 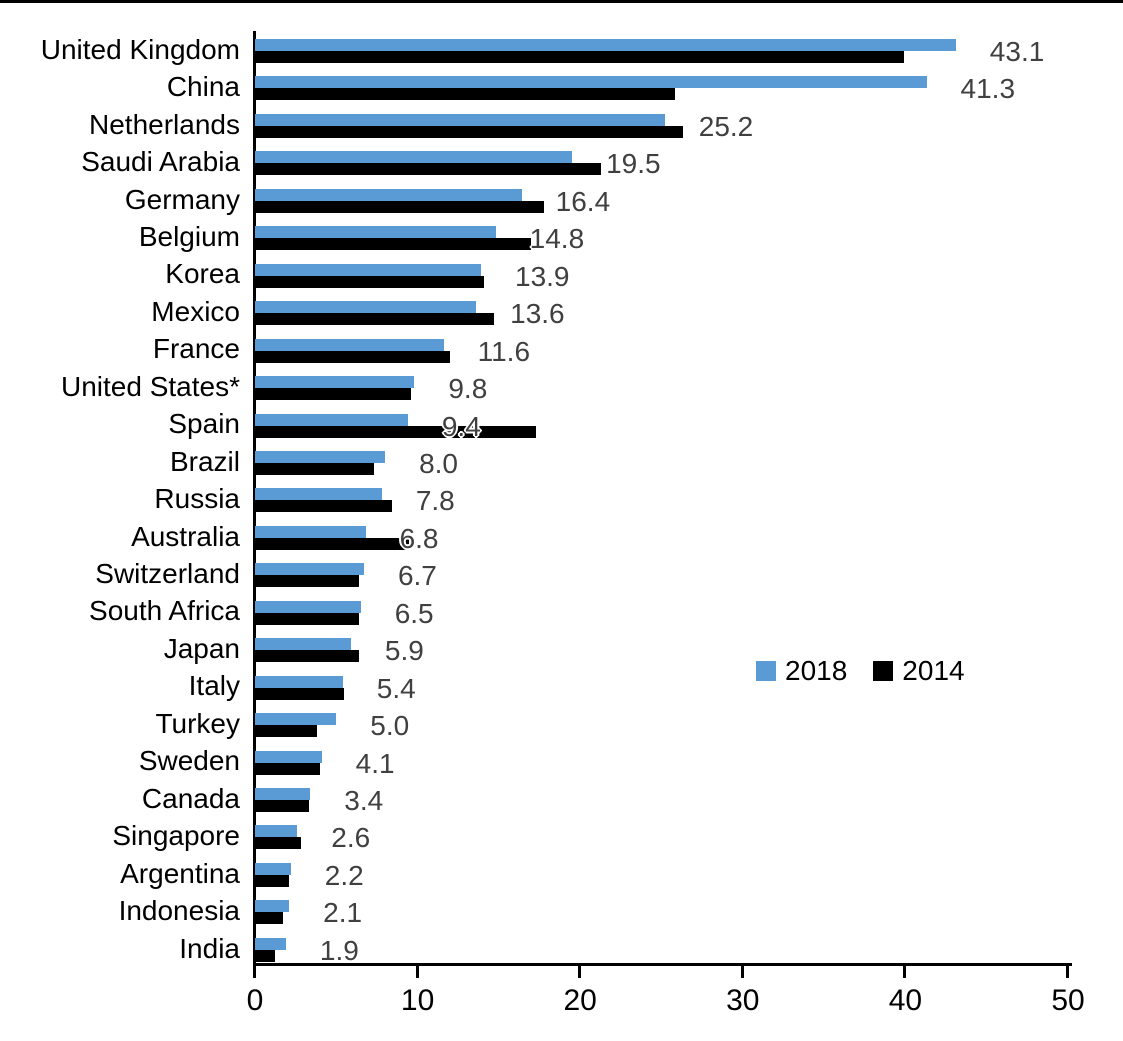 What do you see at coordinates (883, 671) in the screenshot?
I see `legend-swatch-2014-icon` at bounding box center [883, 671].